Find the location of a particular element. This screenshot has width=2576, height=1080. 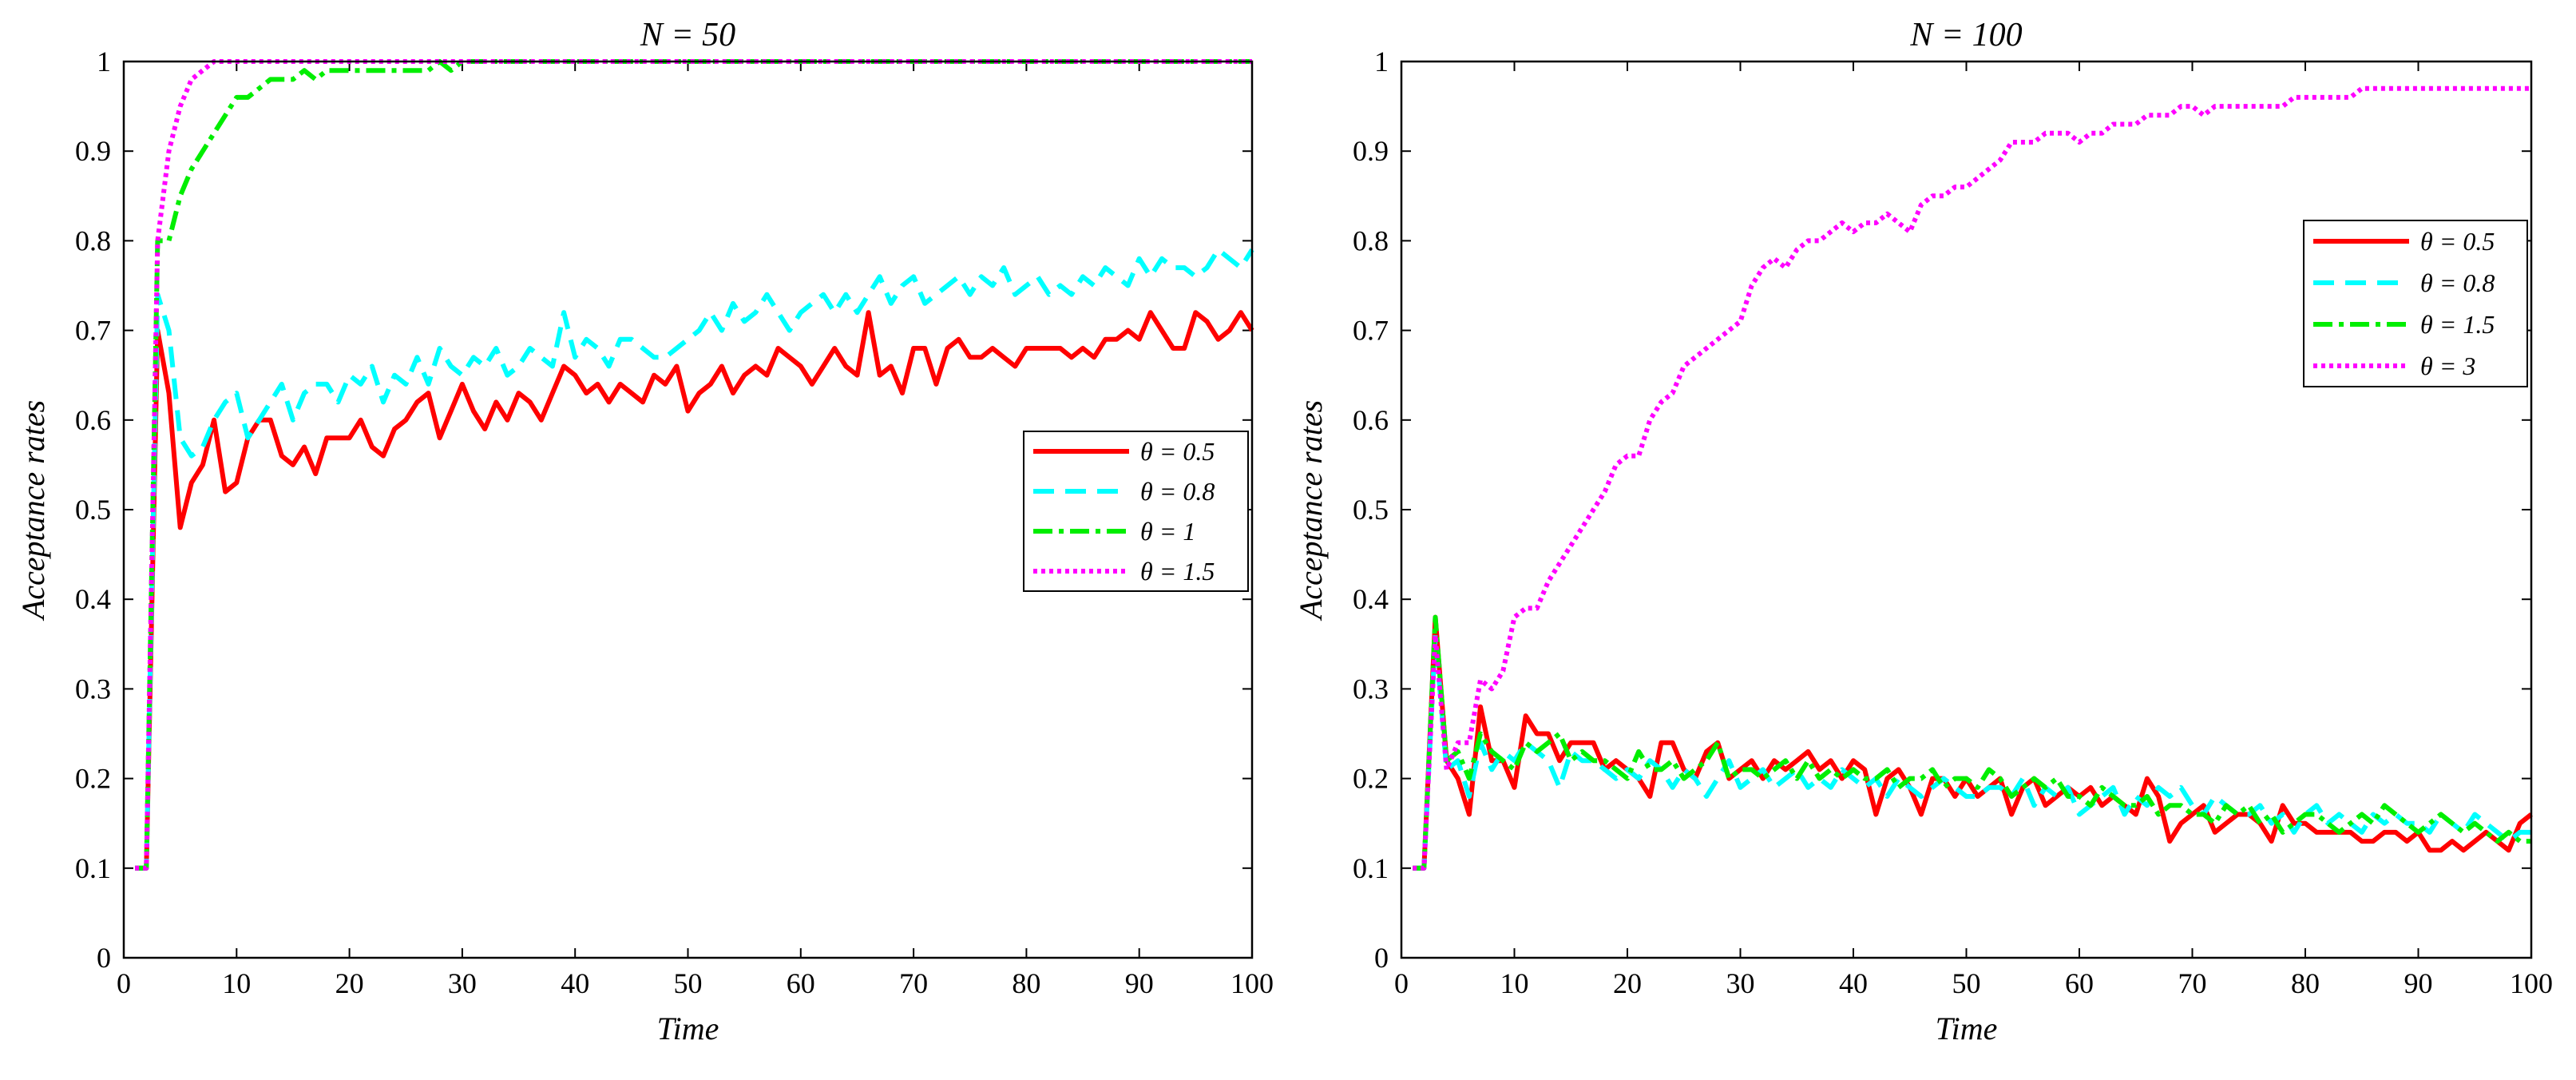

legend: θ = 0.5 θ = 0.8 θ = 1.5 θ = 3 is located at coordinates (2415, 303).